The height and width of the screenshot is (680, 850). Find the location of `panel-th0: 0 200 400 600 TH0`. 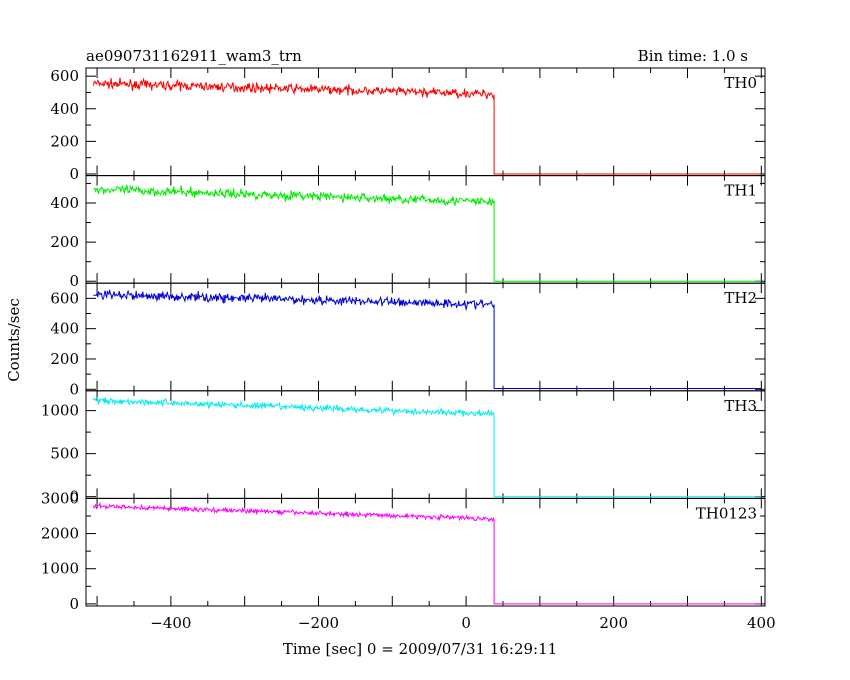

panel-th0: 0 200 400 600 TH0 is located at coordinates (408, 125).